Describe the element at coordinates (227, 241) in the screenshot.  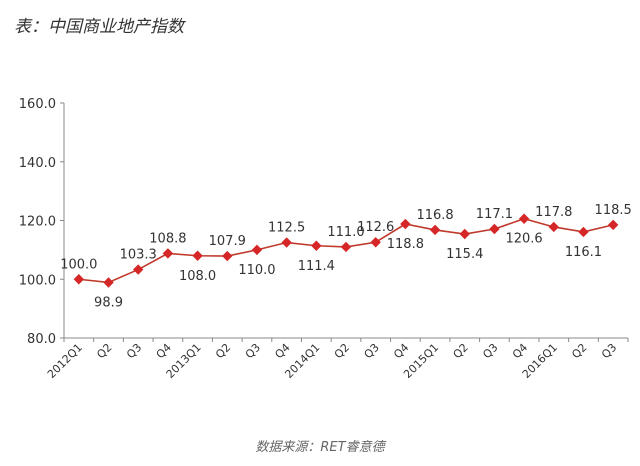
I see `data-label: 107.9` at that location.